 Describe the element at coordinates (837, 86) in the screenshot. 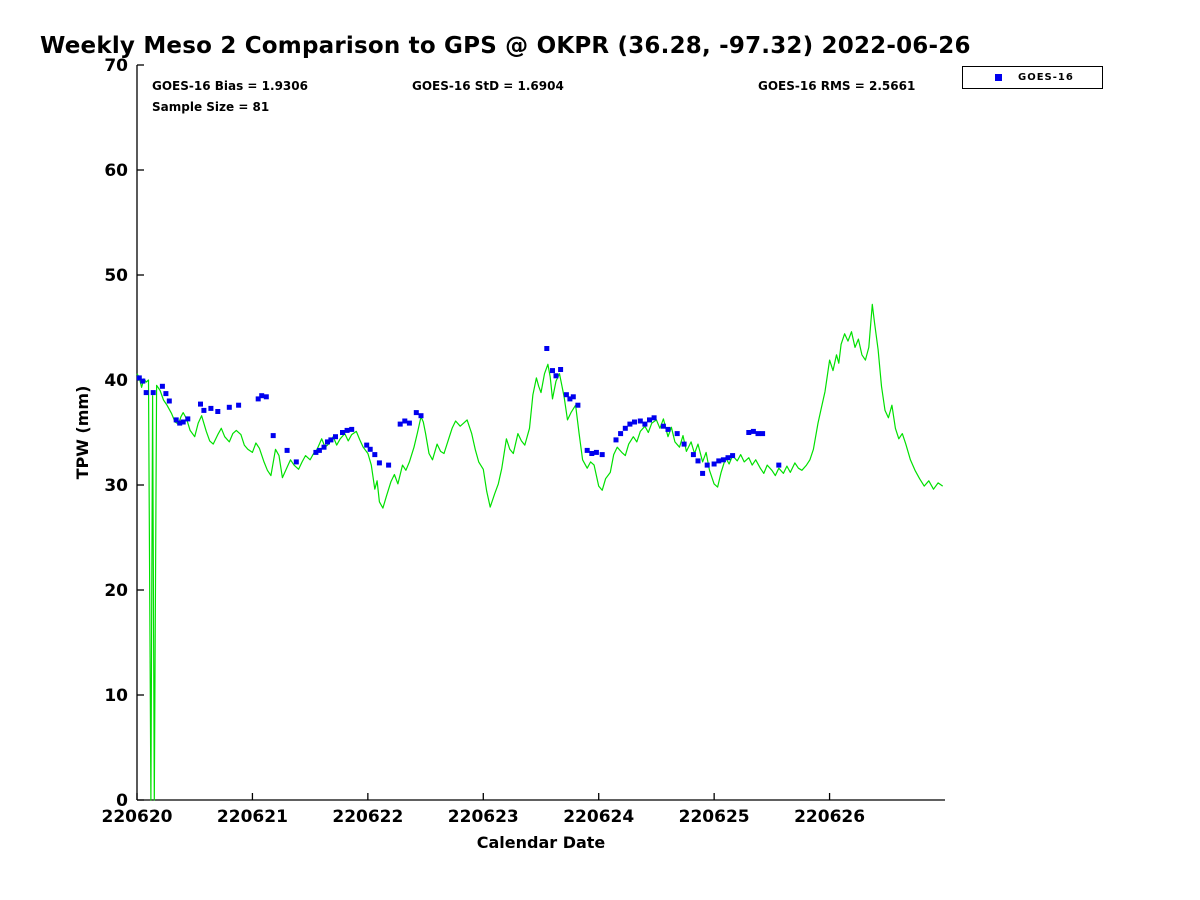

I see `stat-rms: GOES-16 RMS = 2.5661` at that location.